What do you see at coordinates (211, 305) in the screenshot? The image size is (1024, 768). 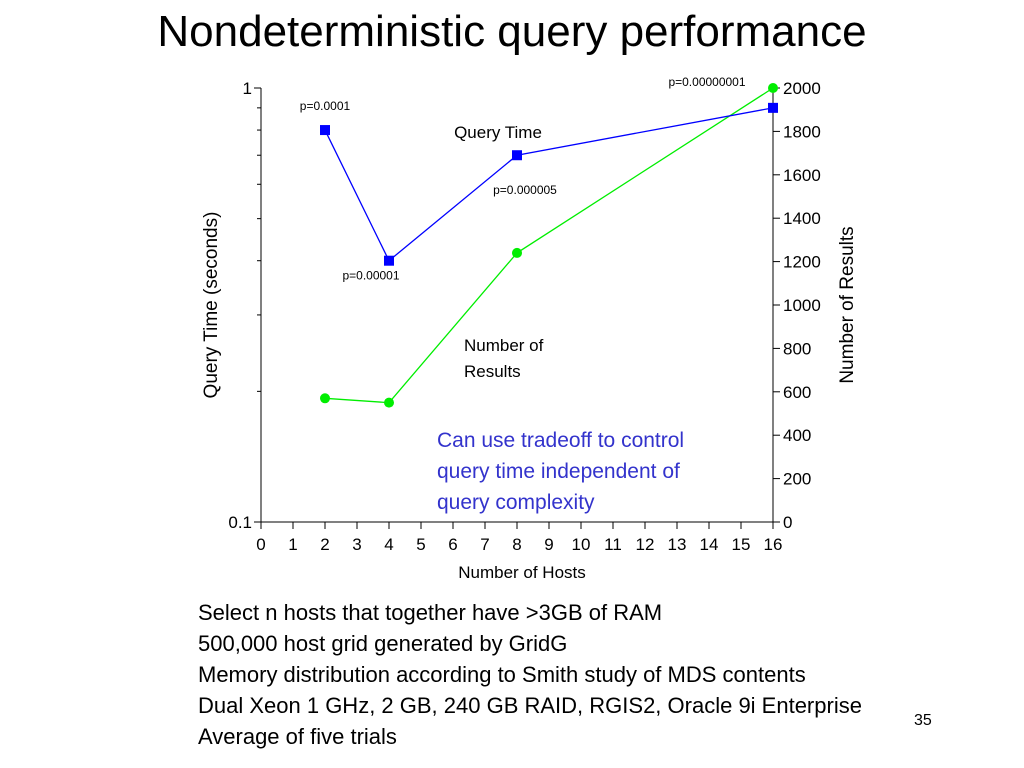 I see `y-axis-left-title: Query Time (seconds)` at bounding box center [211, 305].